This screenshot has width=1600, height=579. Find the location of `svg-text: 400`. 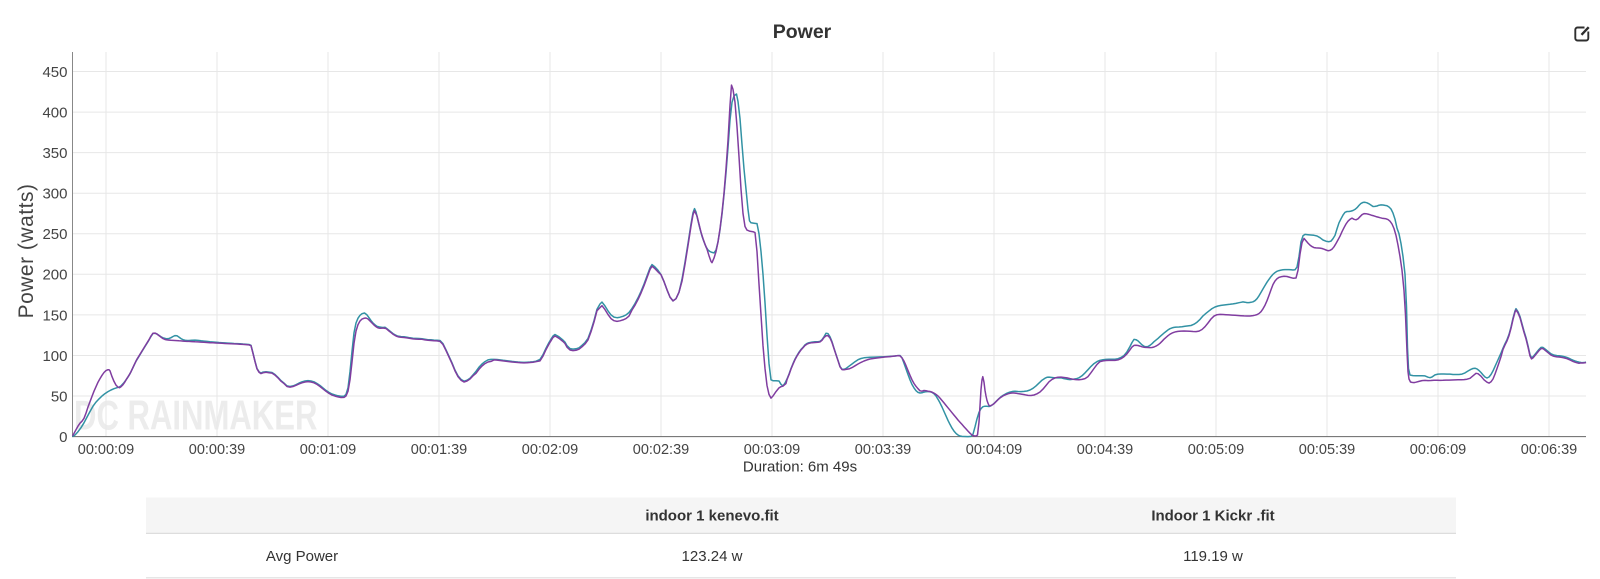

svg-text: 400 is located at coordinates (54, 113).